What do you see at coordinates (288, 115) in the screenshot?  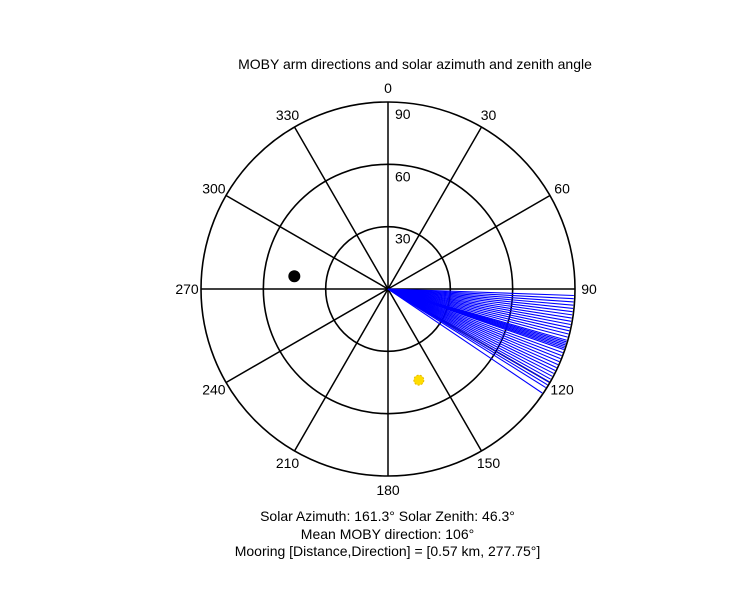 I see `angle-tick-label: 330` at bounding box center [288, 115].